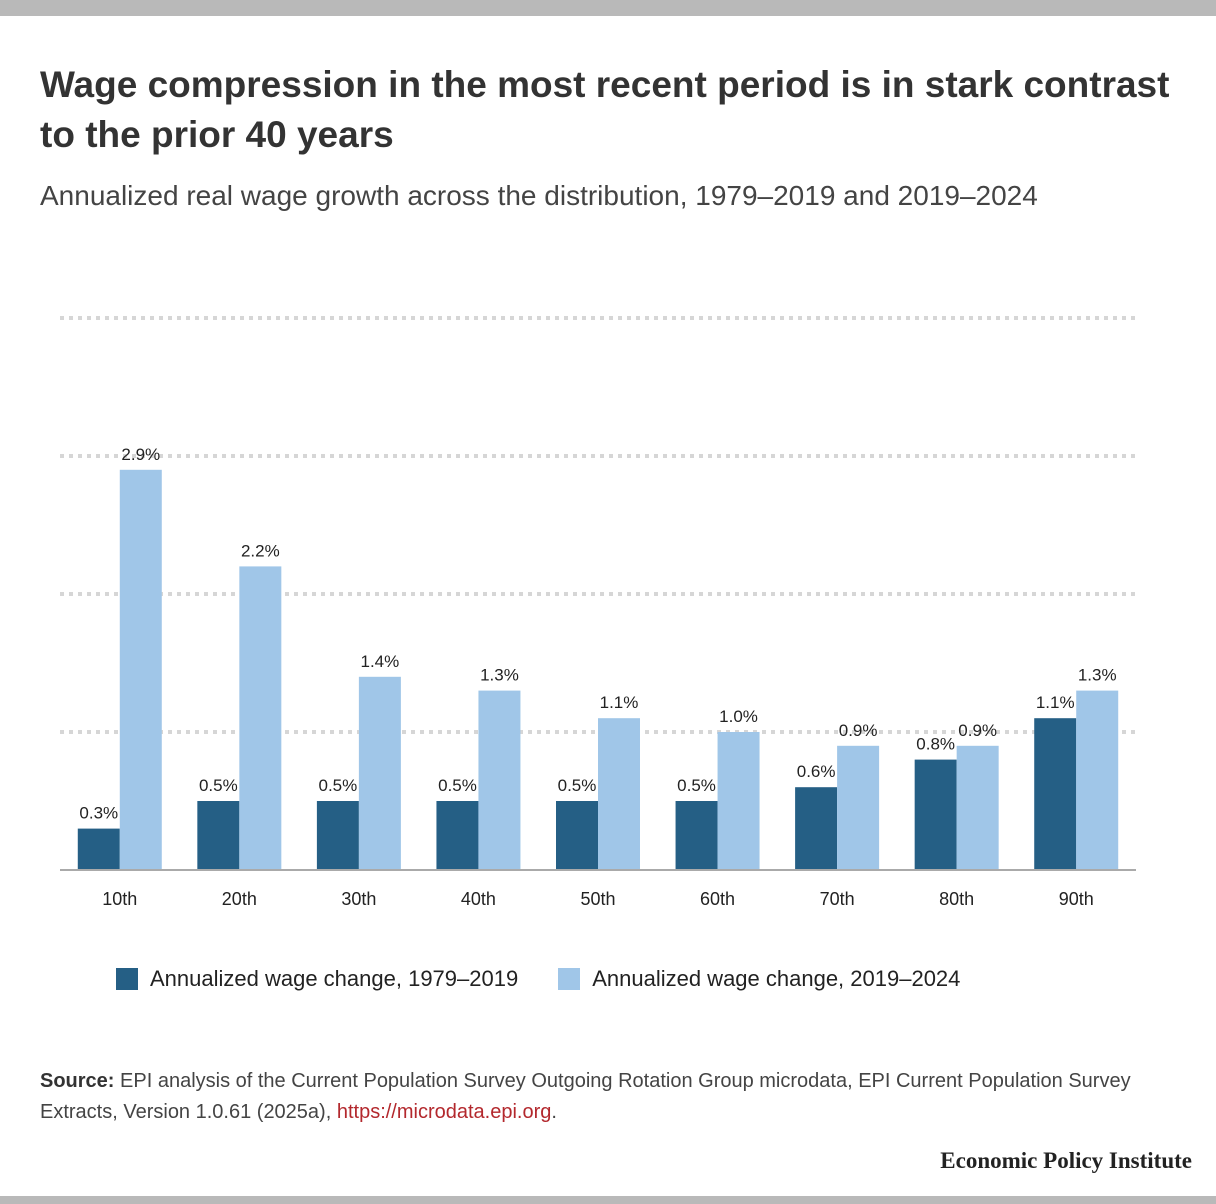 This screenshot has width=1216, height=1204. I want to click on legend-label-series-1: Annualized wage change, 1979–2019, so click(334, 978).